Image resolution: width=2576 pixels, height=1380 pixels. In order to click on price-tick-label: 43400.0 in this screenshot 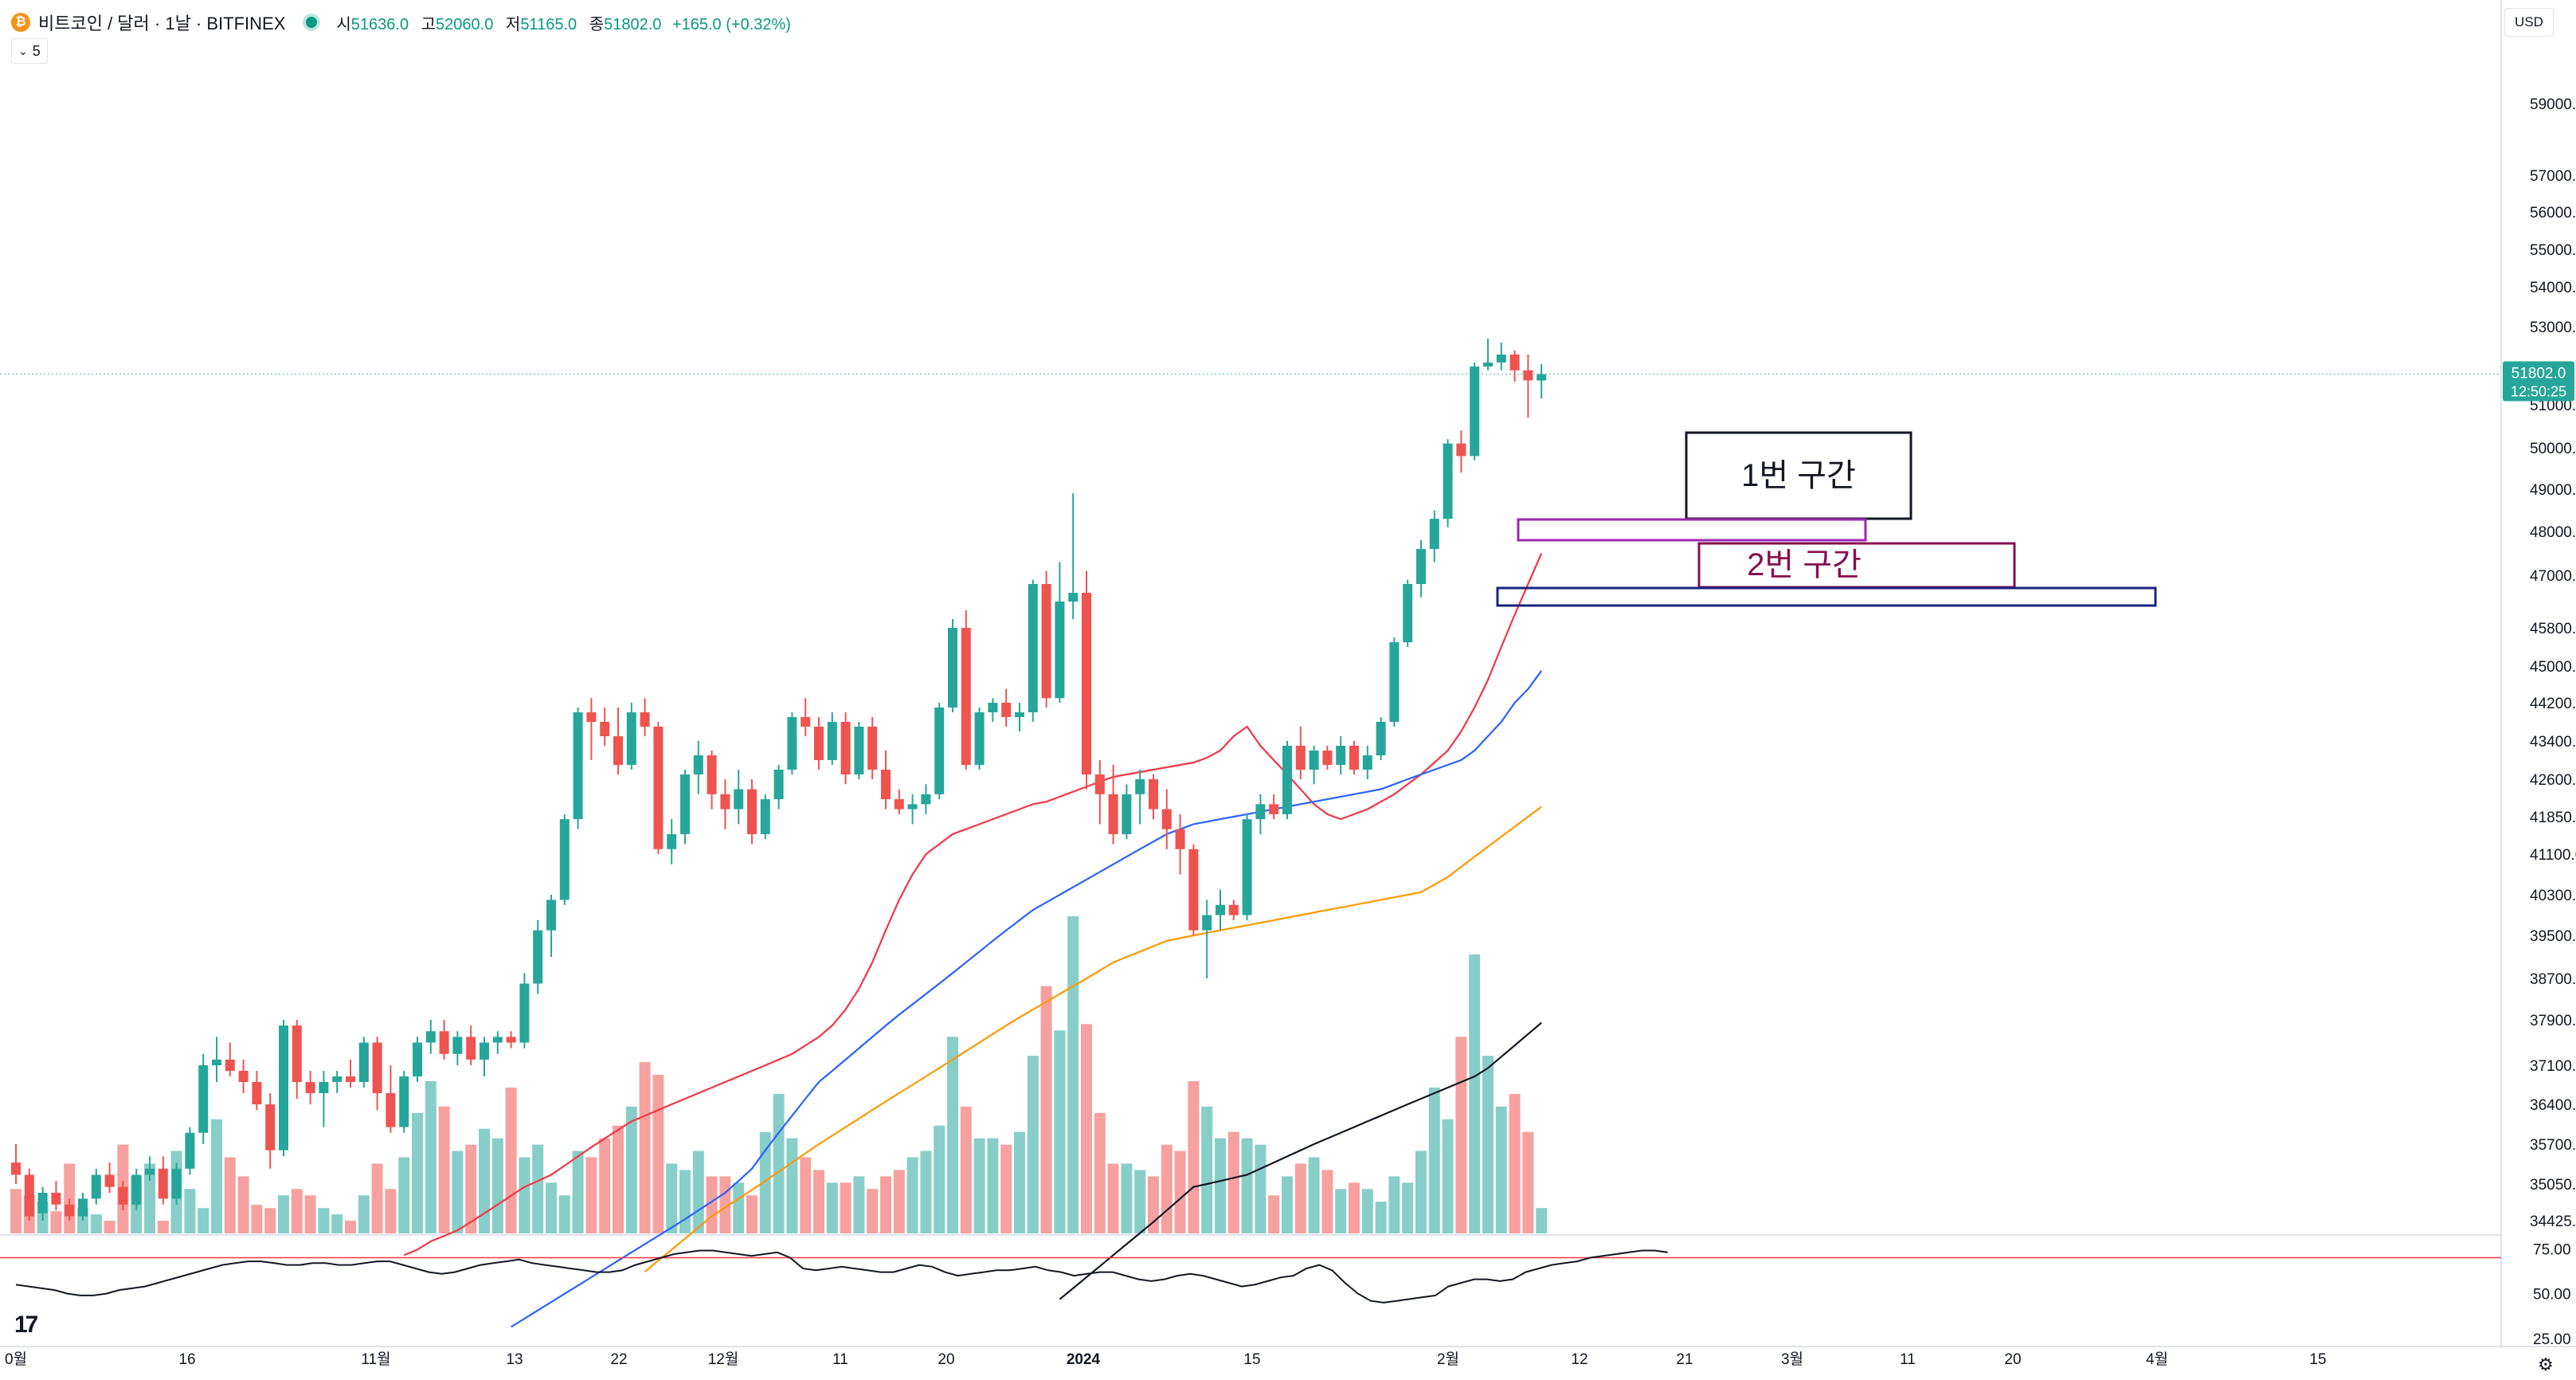, I will do `click(2553, 742)`.